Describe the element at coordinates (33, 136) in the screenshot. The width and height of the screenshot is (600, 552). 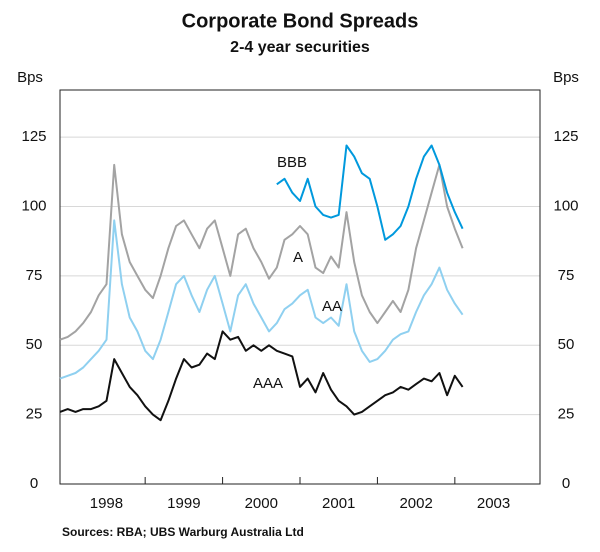
I see `y-tick-label: 125` at that location.